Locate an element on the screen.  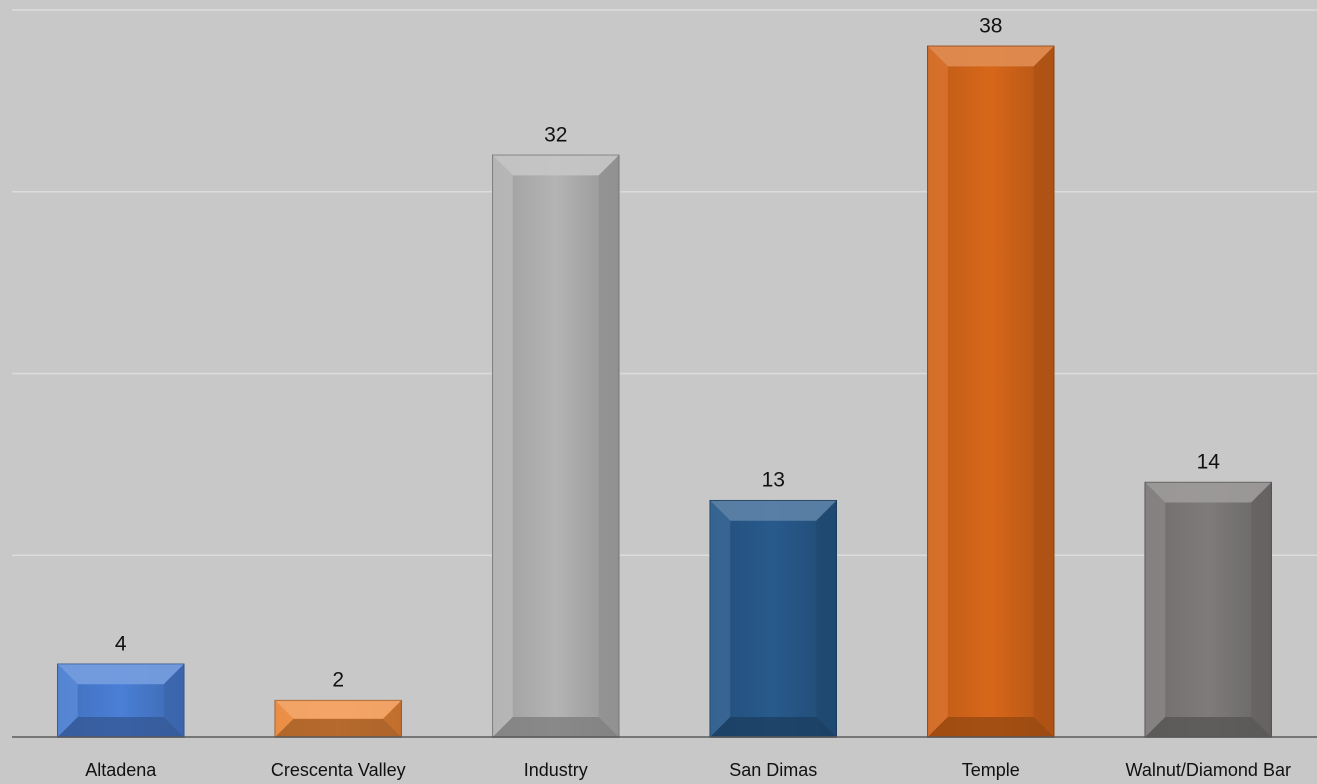
data-label: 38 is located at coordinates (990, 25).